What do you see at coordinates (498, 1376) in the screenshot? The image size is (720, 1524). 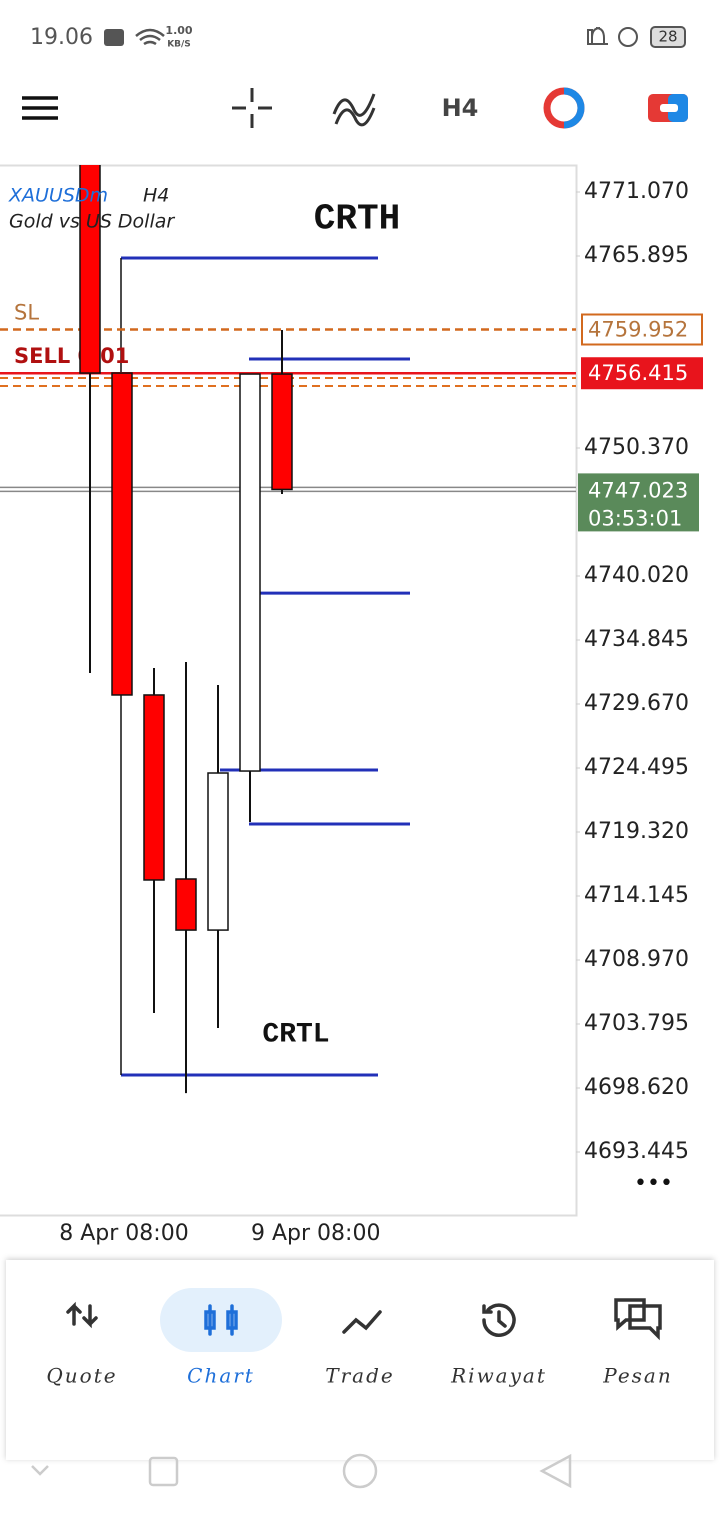 I see `nav-label: Riwayat` at bounding box center [498, 1376].